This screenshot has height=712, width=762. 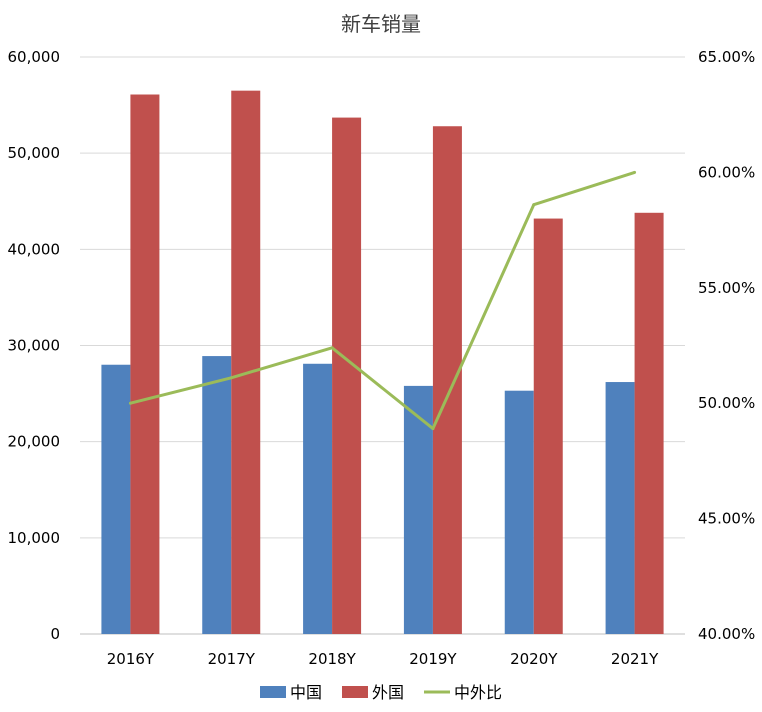 What do you see at coordinates (34, 538) in the screenshot?
I see `y-left-tick-label: 10,000` at bounding box center [34, 538].